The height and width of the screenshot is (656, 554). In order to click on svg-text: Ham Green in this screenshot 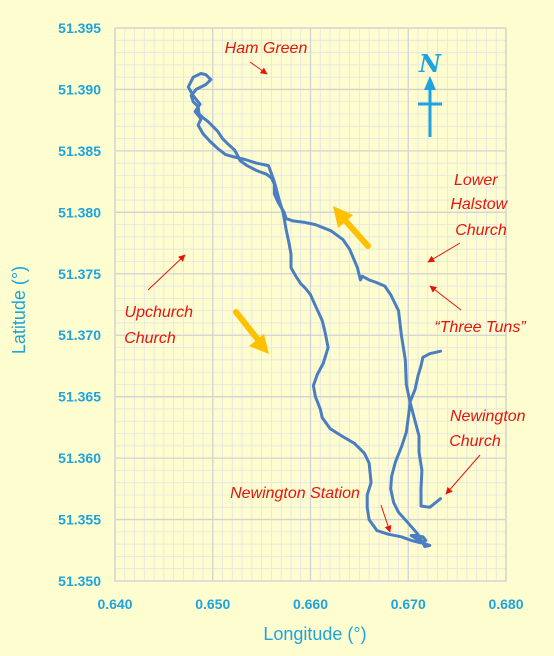, I will do `click(266, 48)`.